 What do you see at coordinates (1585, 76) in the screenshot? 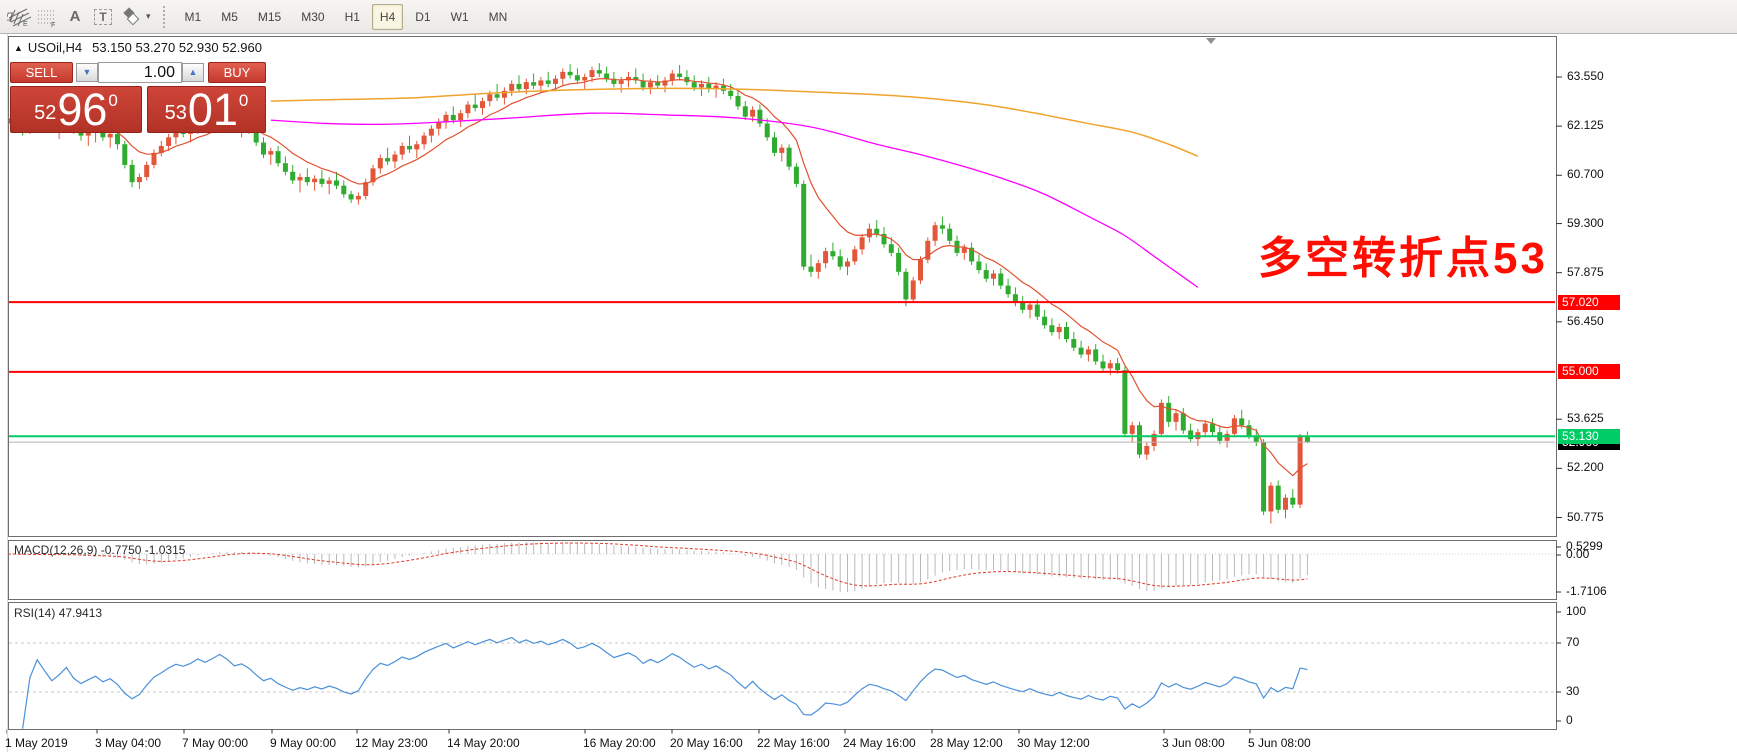
I see `price-axis-label: 63.550` at bounding box center [1585, 76].